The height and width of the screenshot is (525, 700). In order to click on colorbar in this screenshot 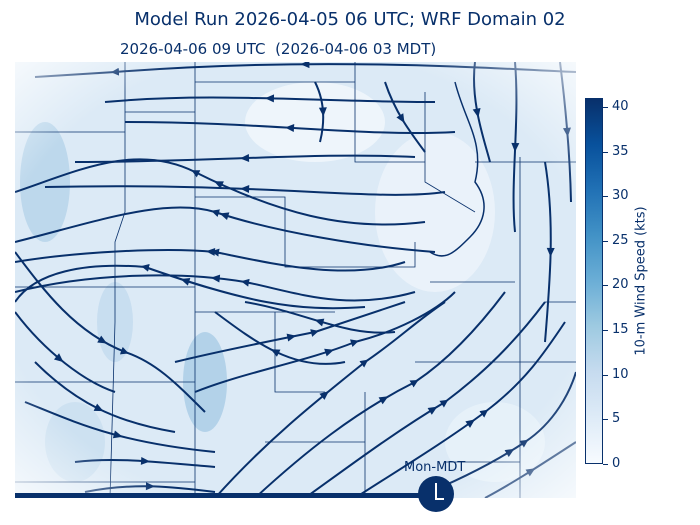, I will do `click(594, 281)`.